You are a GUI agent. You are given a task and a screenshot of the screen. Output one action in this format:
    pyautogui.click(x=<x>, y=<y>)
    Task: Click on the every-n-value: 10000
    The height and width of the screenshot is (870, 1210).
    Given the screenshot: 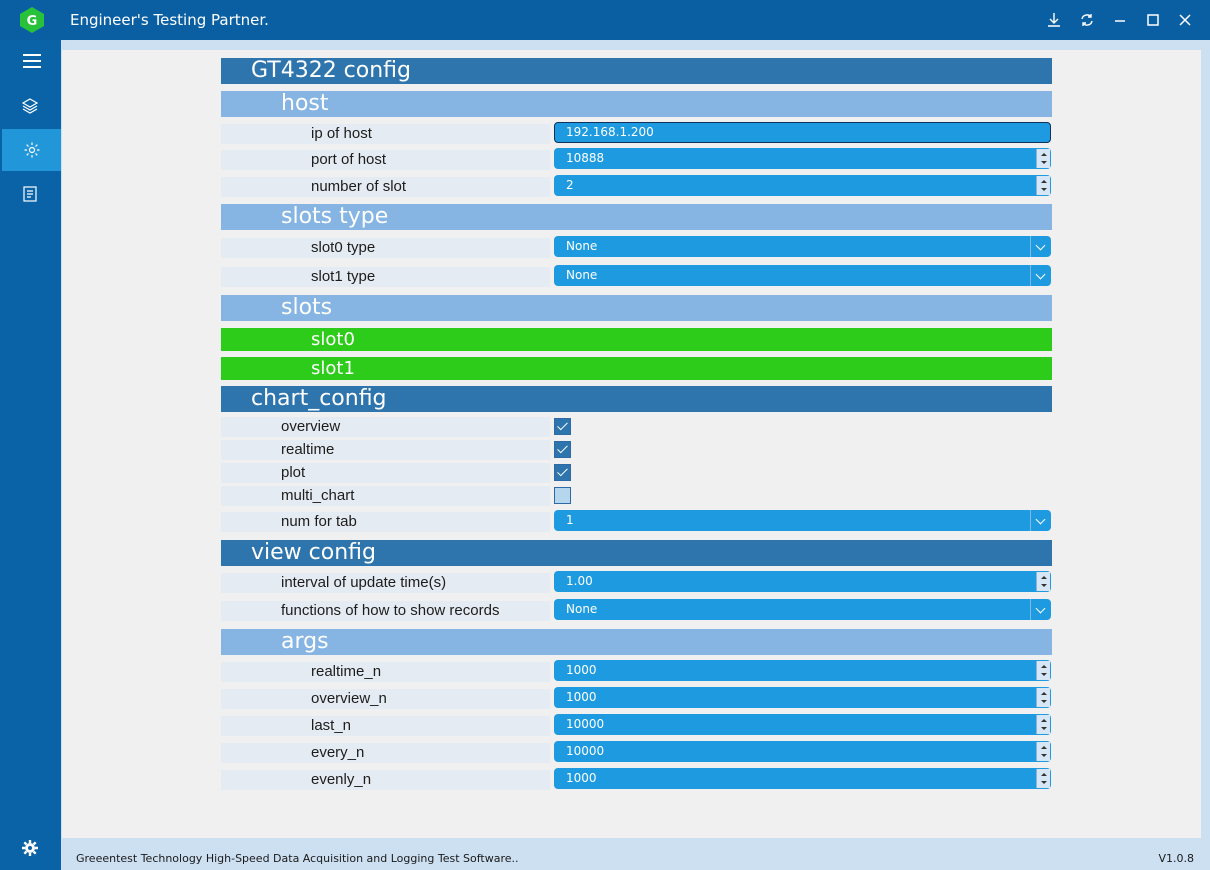 What is the action you would take?
    pyautogui.click(x=585, y=751)
    